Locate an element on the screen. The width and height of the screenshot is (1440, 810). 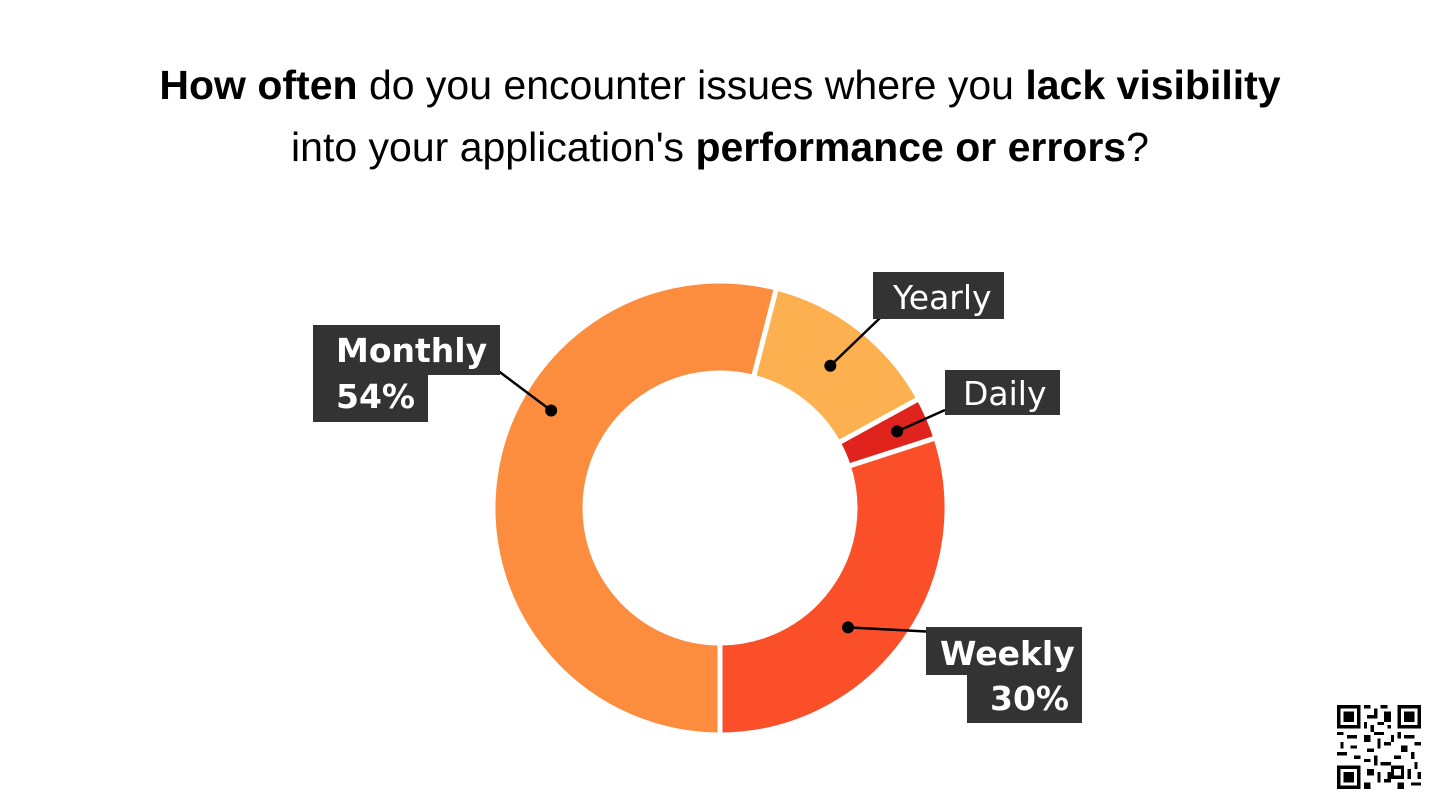
leader-dot-weekly is located at coordinates (847, 627).